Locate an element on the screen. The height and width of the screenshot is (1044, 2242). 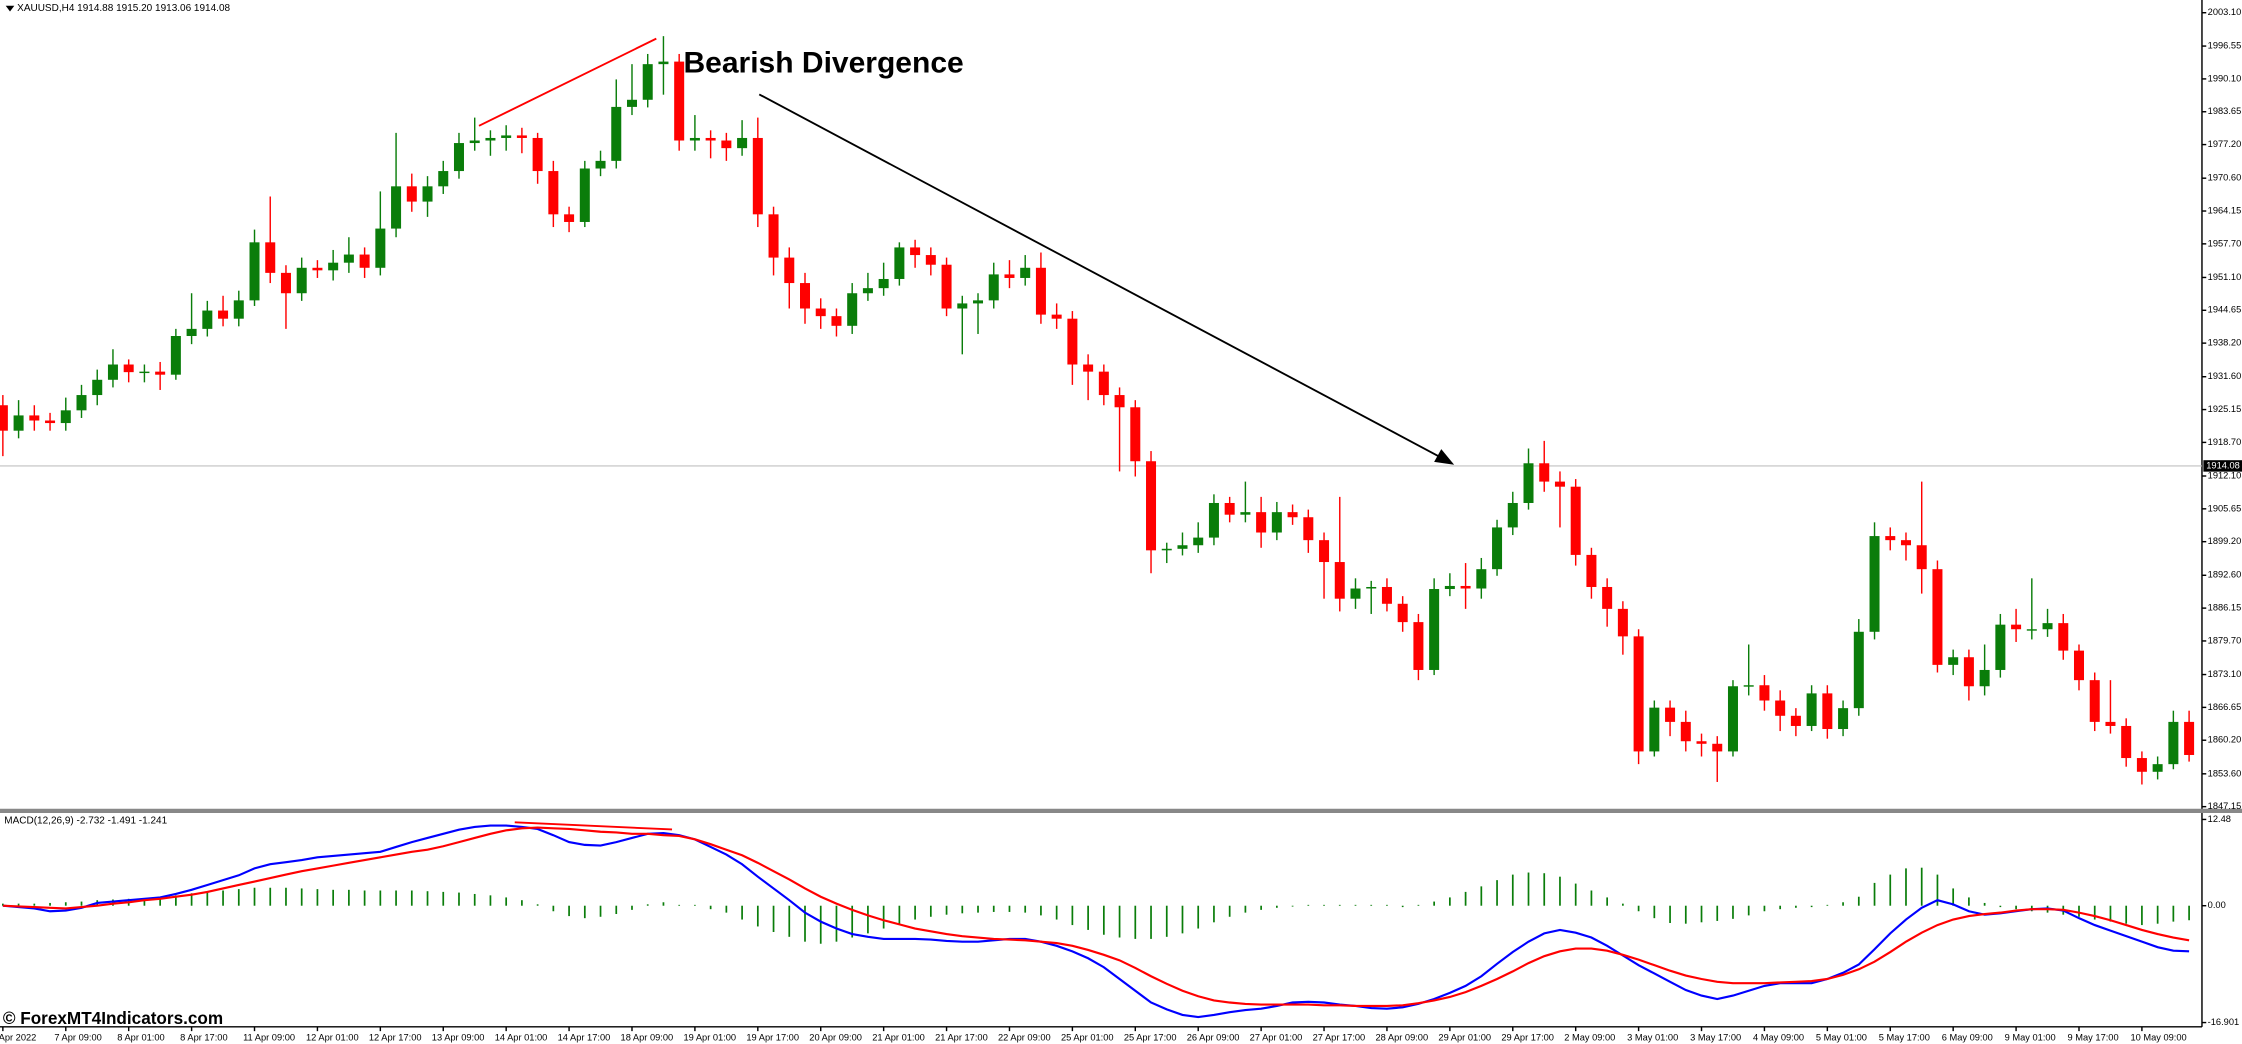
x-tick-label: 7 Apr 09:00 is located at coordinates (77, 1038).